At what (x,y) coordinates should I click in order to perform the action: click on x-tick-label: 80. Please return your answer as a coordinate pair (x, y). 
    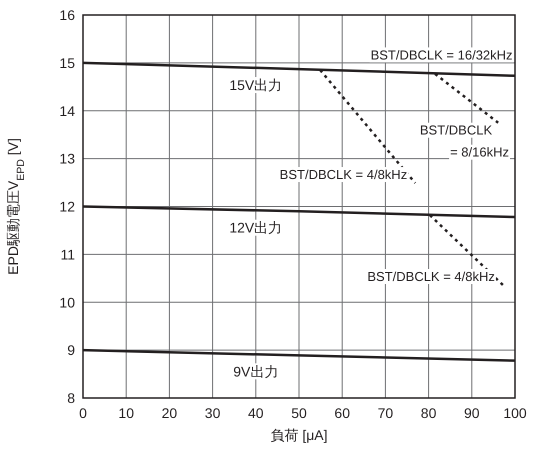
    Looking at the image, I should click on (428, 413).